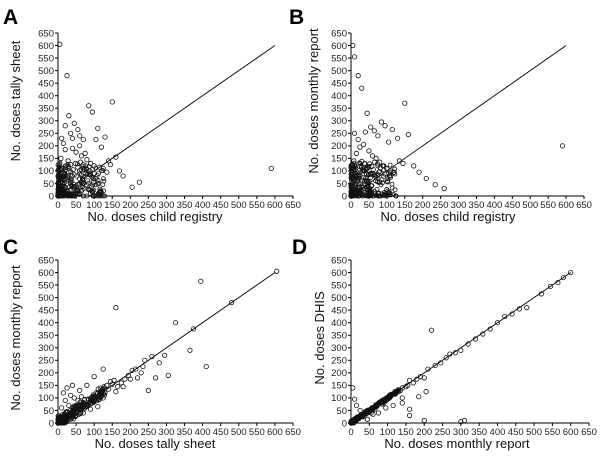  What do you see at coordinates (46, 373) in the screenshot?
I see `y-tick-label-c: 200` at bounding box center [46, 373].